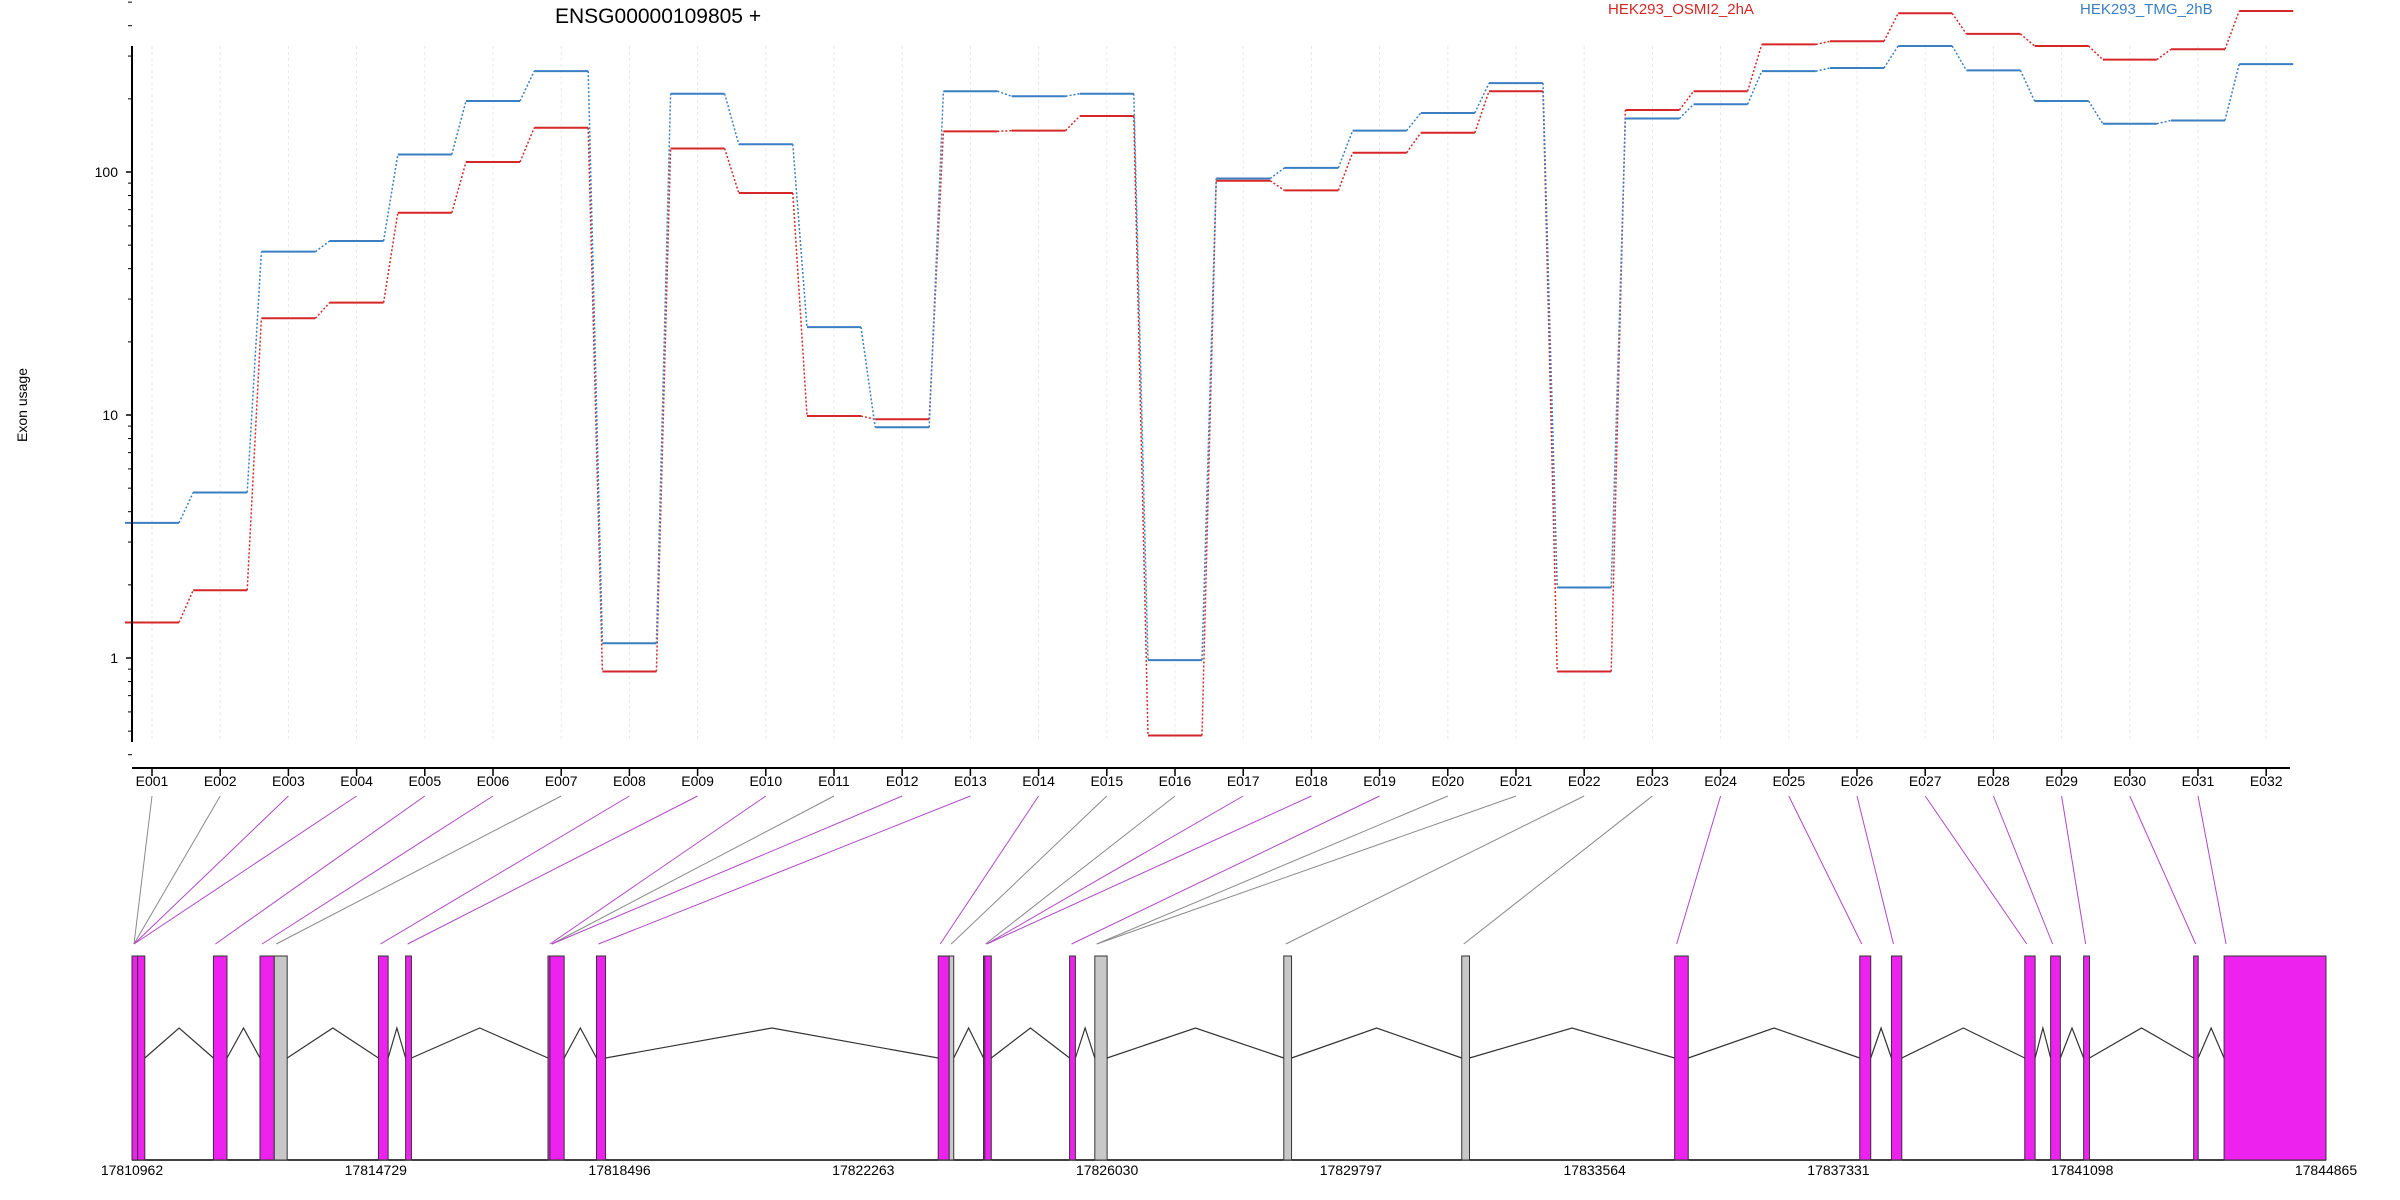 The image size is (2400, 1200). I want to click on x-tick-label: E021, so click(1516, 781).